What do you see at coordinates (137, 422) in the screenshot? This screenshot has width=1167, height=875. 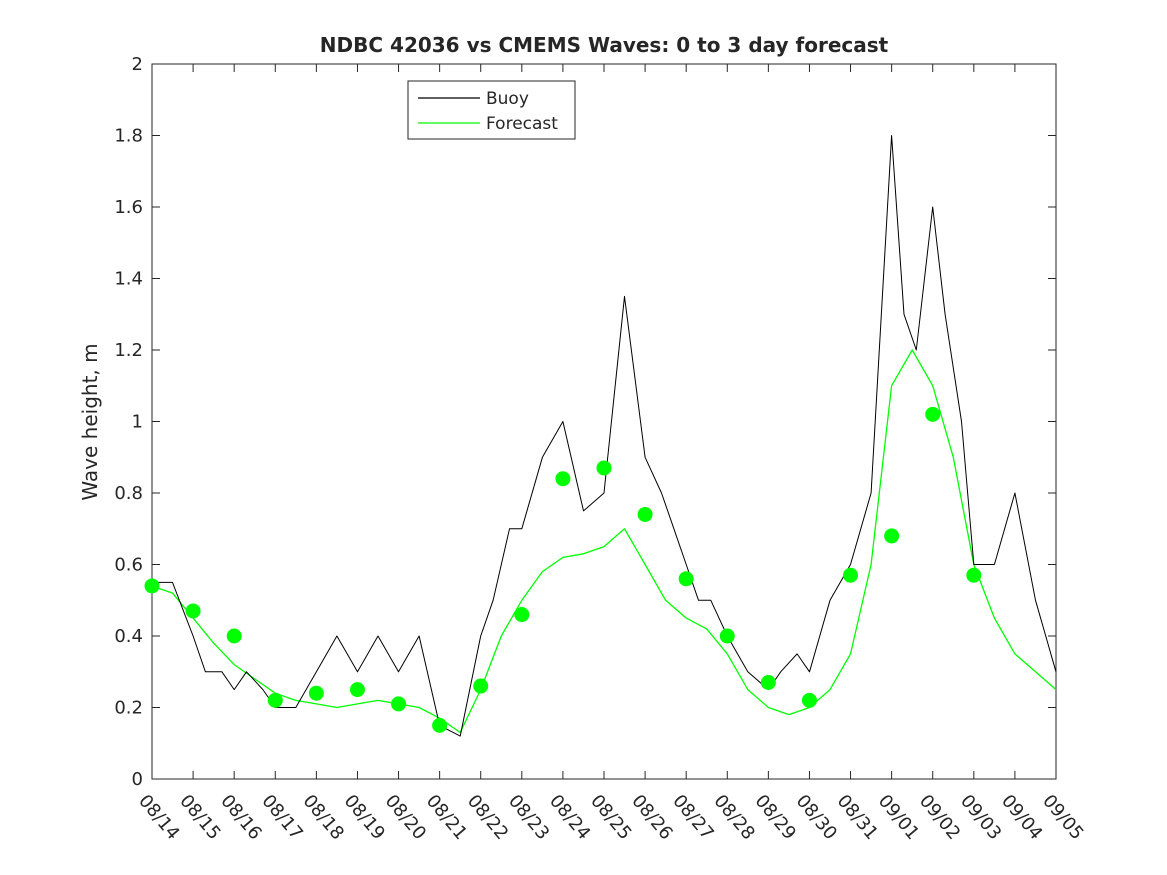 I see `y-tick-label: 1` at bounding box center [137, 422].